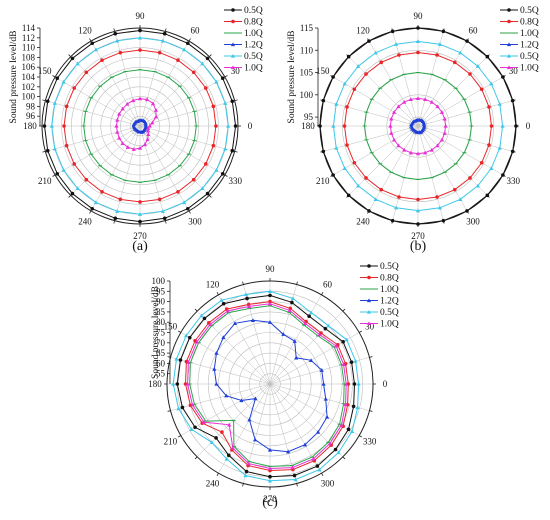  Describe the element at coordinates (529, 69) in the screenshot. I see `legend-label: 1.0Q` at that location.